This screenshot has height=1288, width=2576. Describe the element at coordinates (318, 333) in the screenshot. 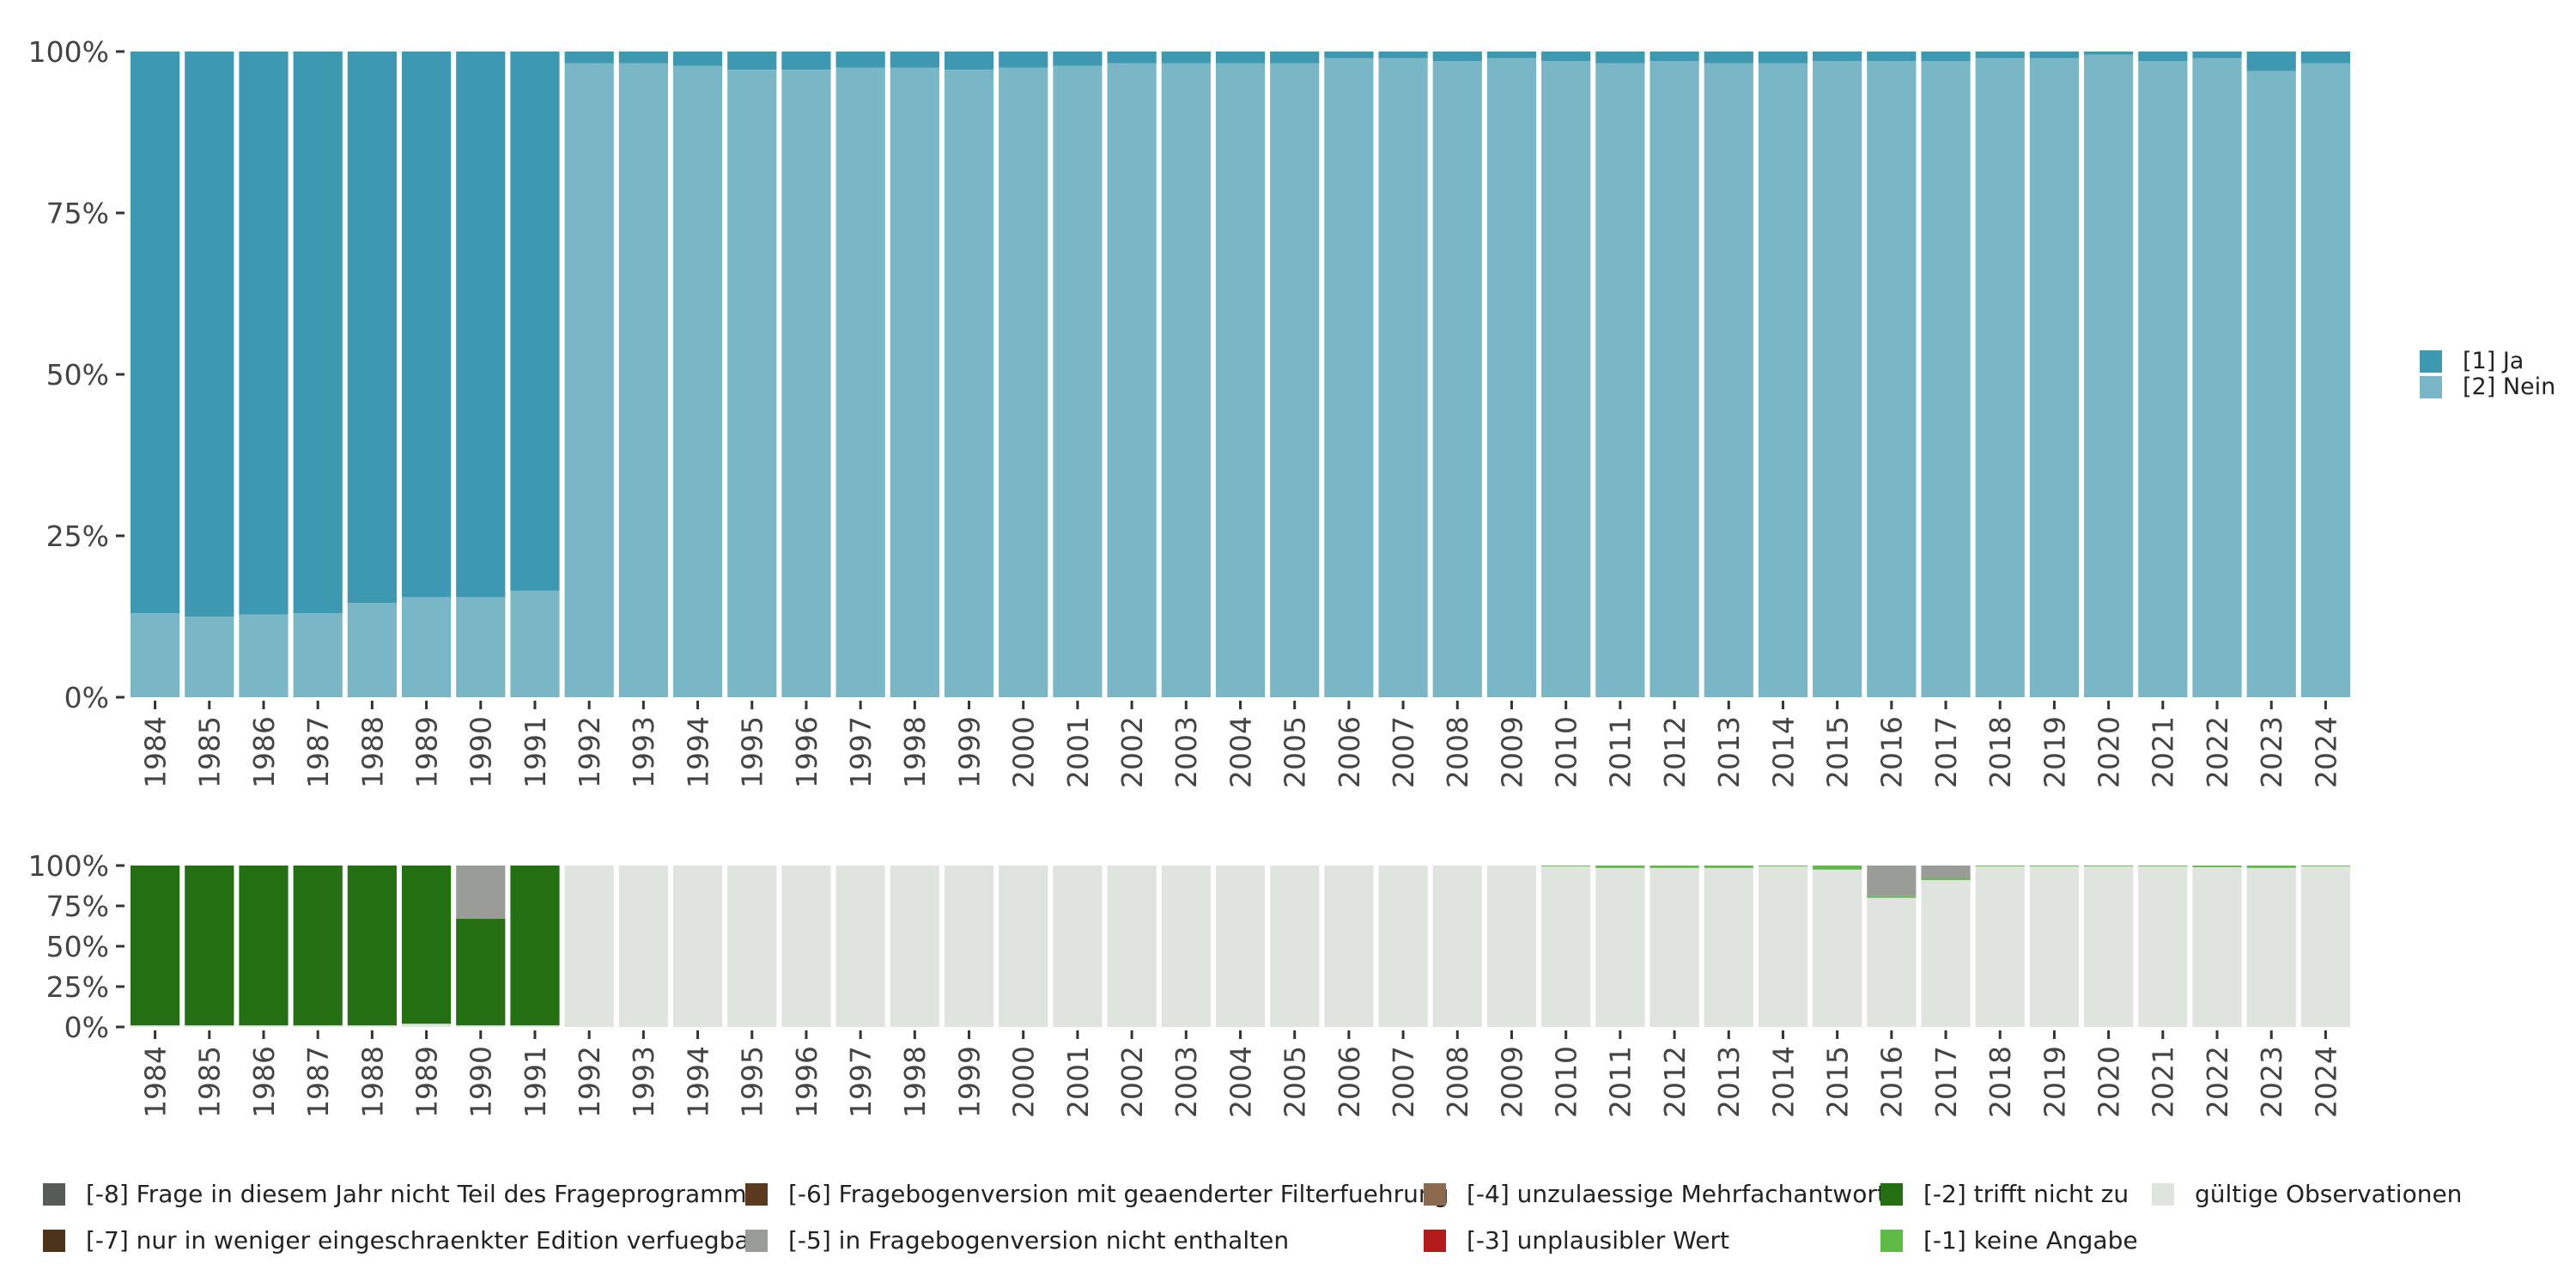

I see `top-bar-1987-1-ja` at that location.